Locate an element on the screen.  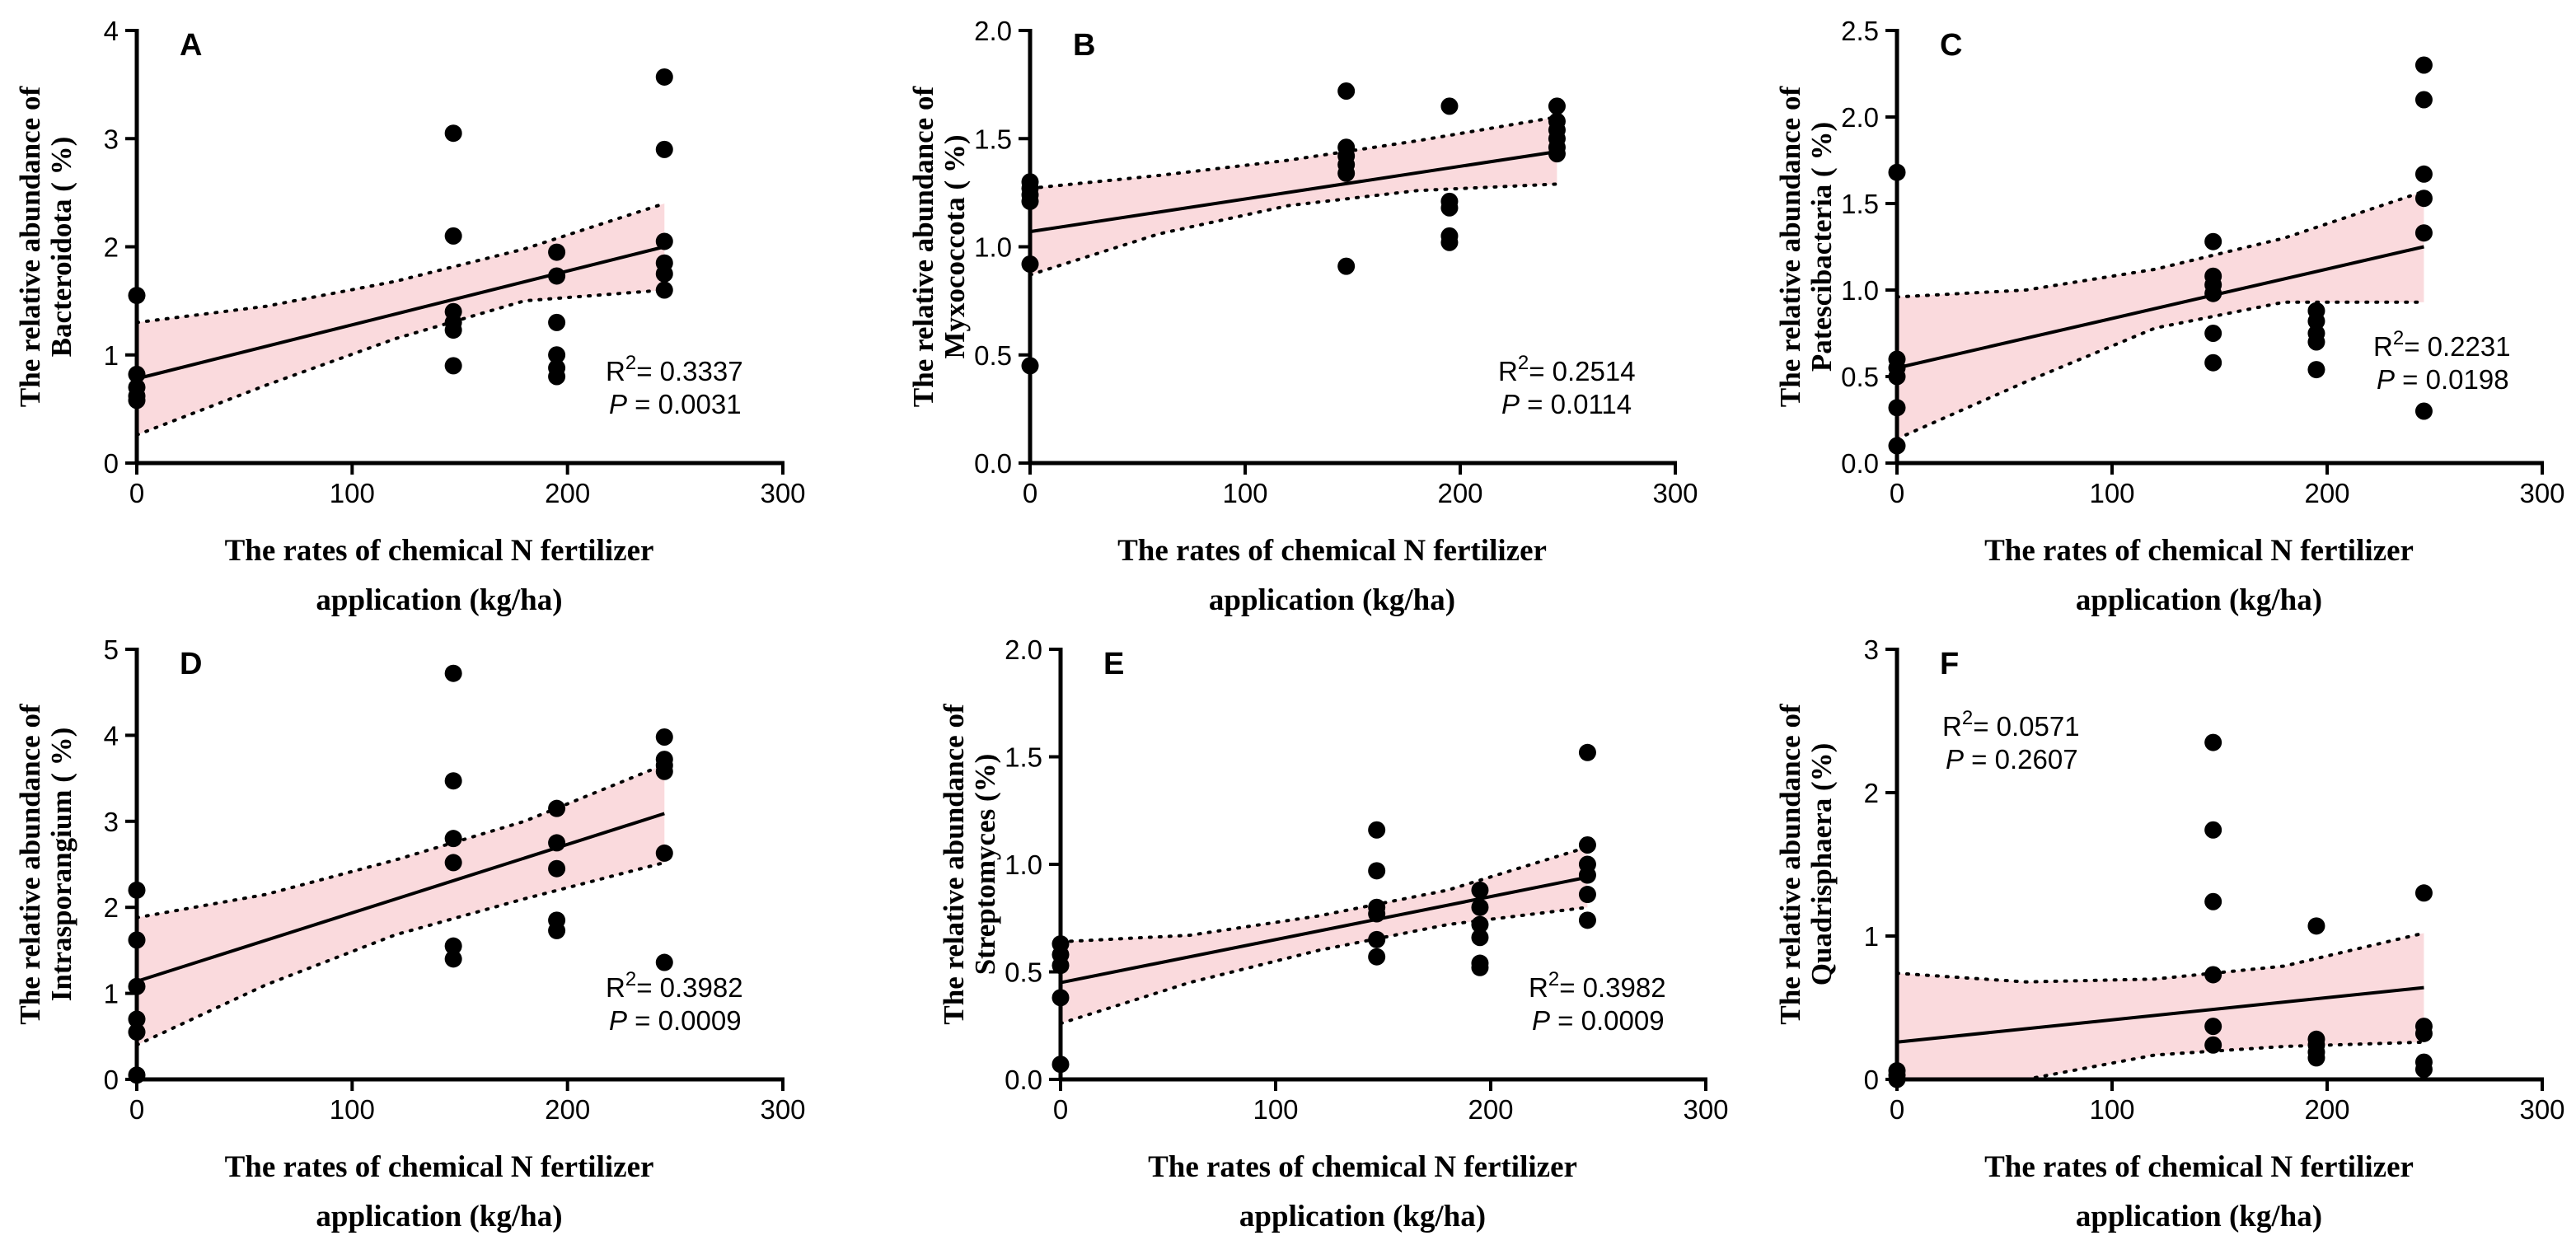
r-squared-value: = 0.3337 is located at coordinates (689, 371).